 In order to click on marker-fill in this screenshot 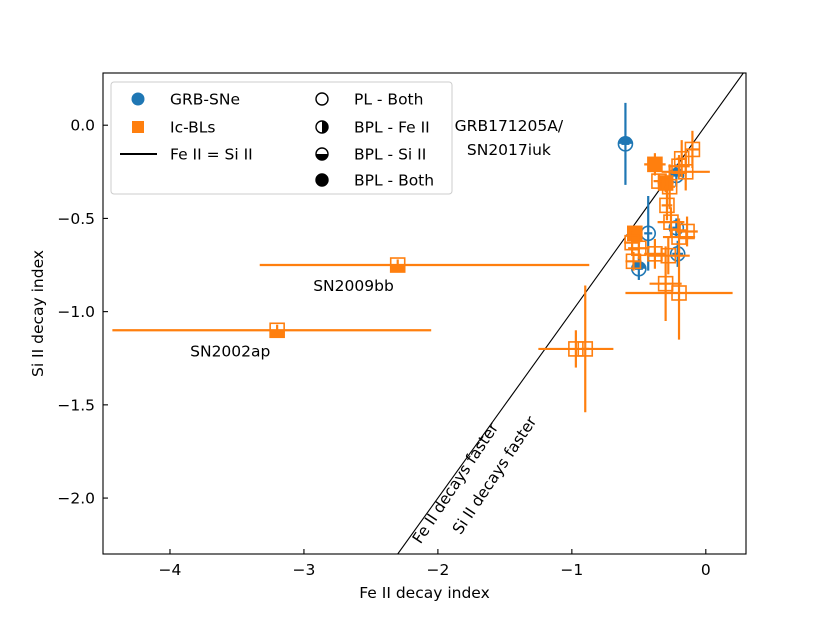, I will do `click(654, 164)`.